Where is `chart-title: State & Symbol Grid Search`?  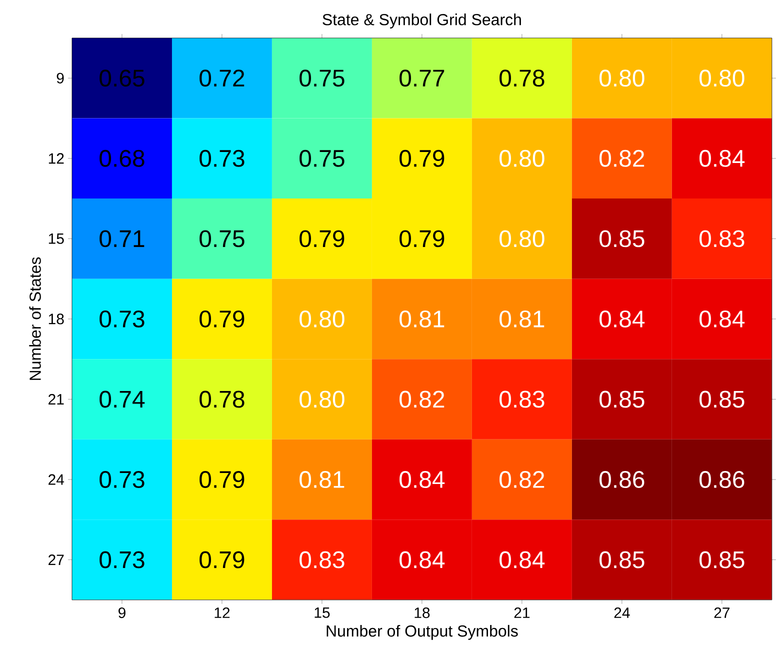 chart-title: State & Symbol Grid Search is located at coordinates (421, 21).